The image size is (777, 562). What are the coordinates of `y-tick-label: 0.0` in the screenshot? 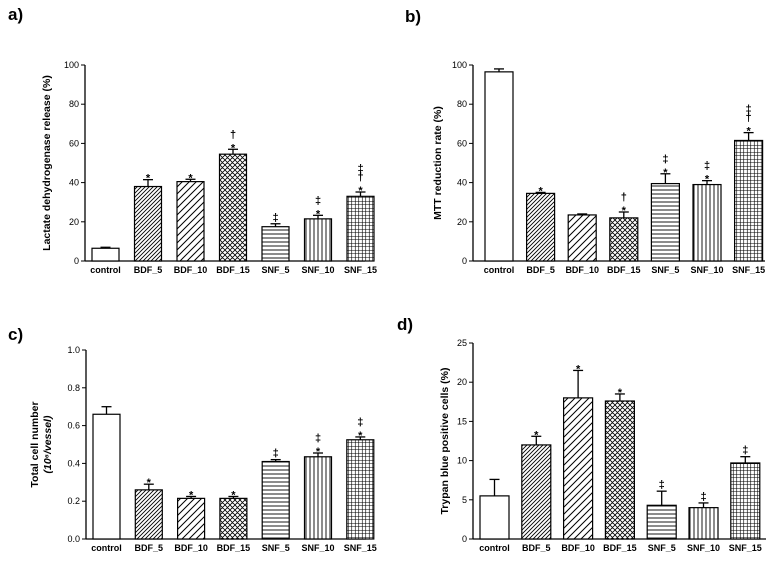 It's located at (73, 539).